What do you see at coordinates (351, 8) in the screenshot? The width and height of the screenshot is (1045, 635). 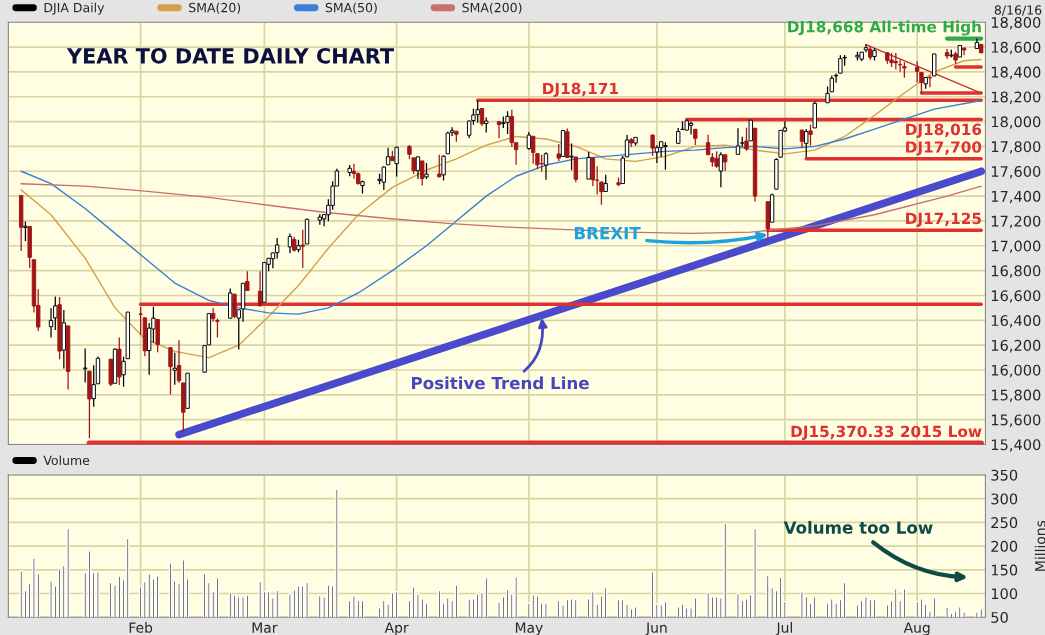 I see `legend-label: SMA(50)` at bounding box center [351, 8].